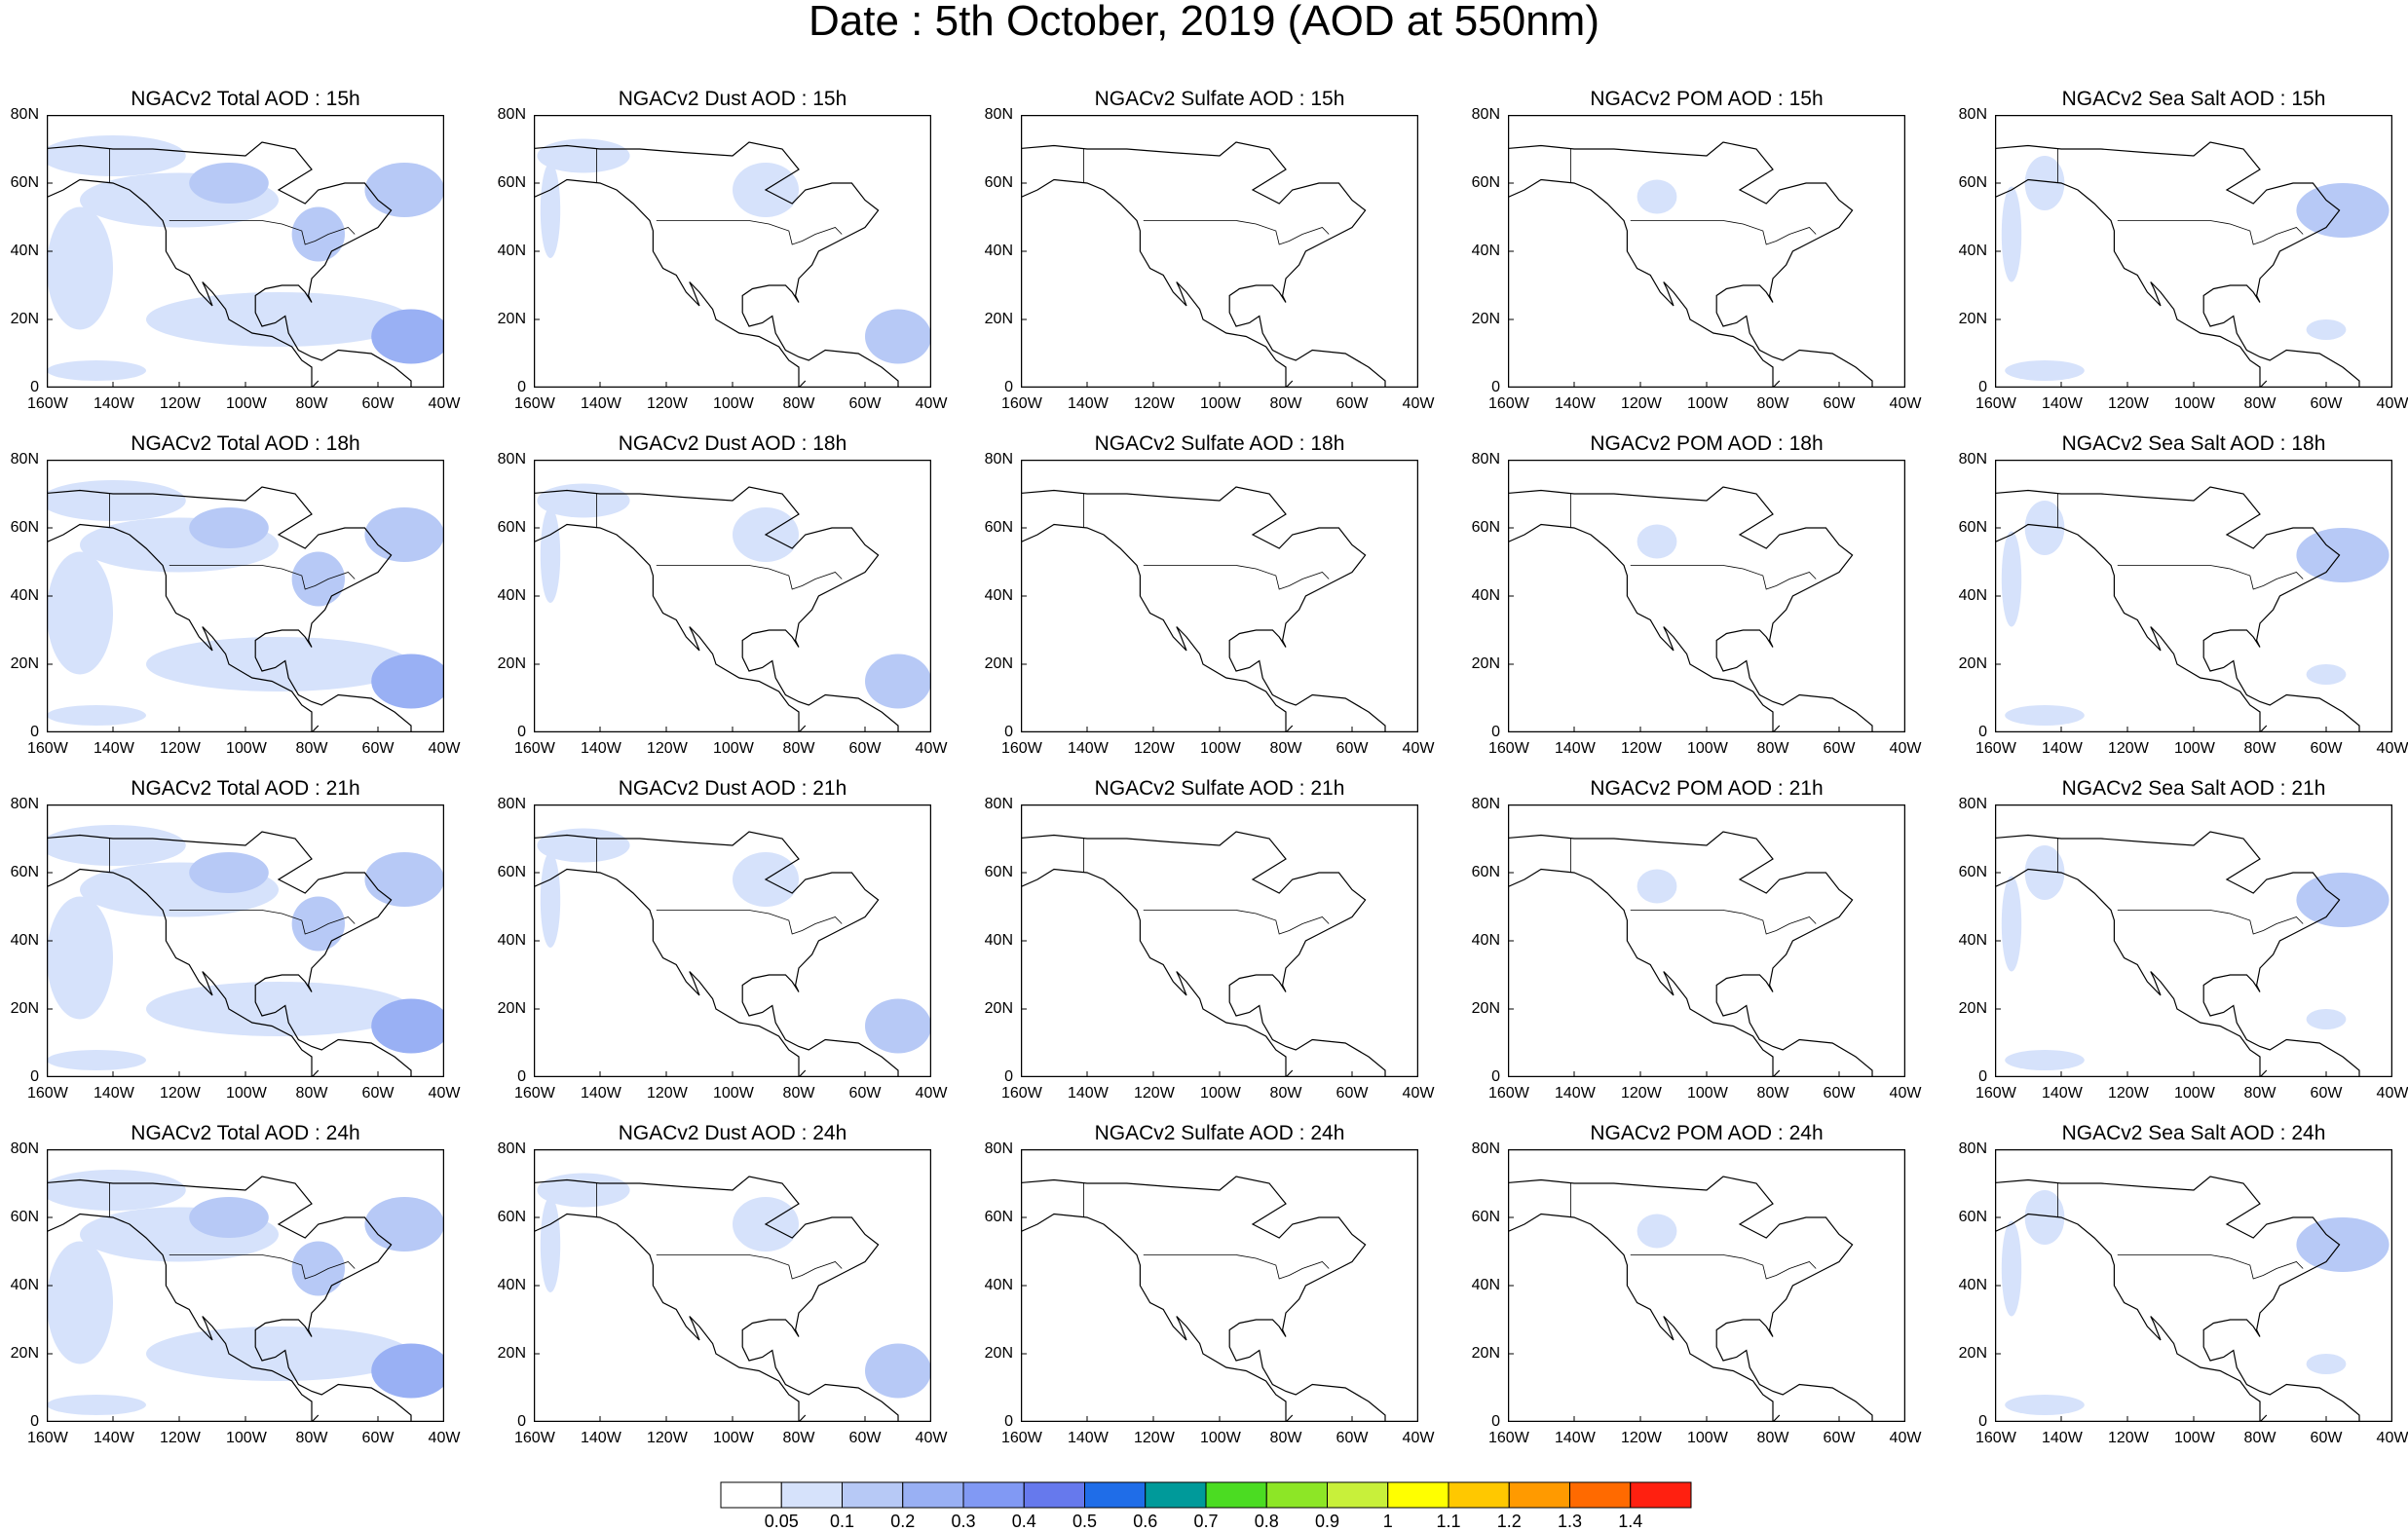  I want to click on panel-title: NGACv2 Sulfate AOD : 18h, so click(1219, 444).